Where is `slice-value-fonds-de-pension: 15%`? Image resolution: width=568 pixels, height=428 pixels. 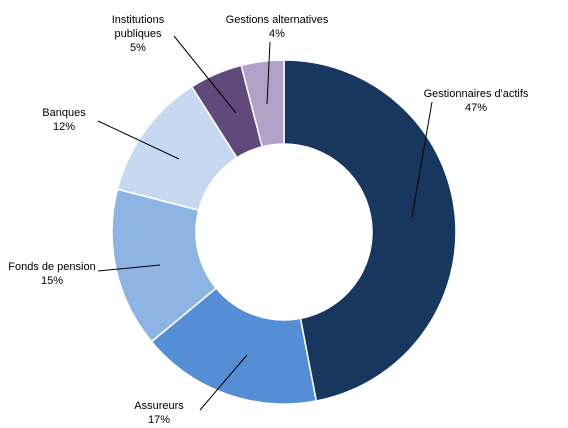 slice-value-fonds-de-pension: 15% is located at coordinates (52, 281).